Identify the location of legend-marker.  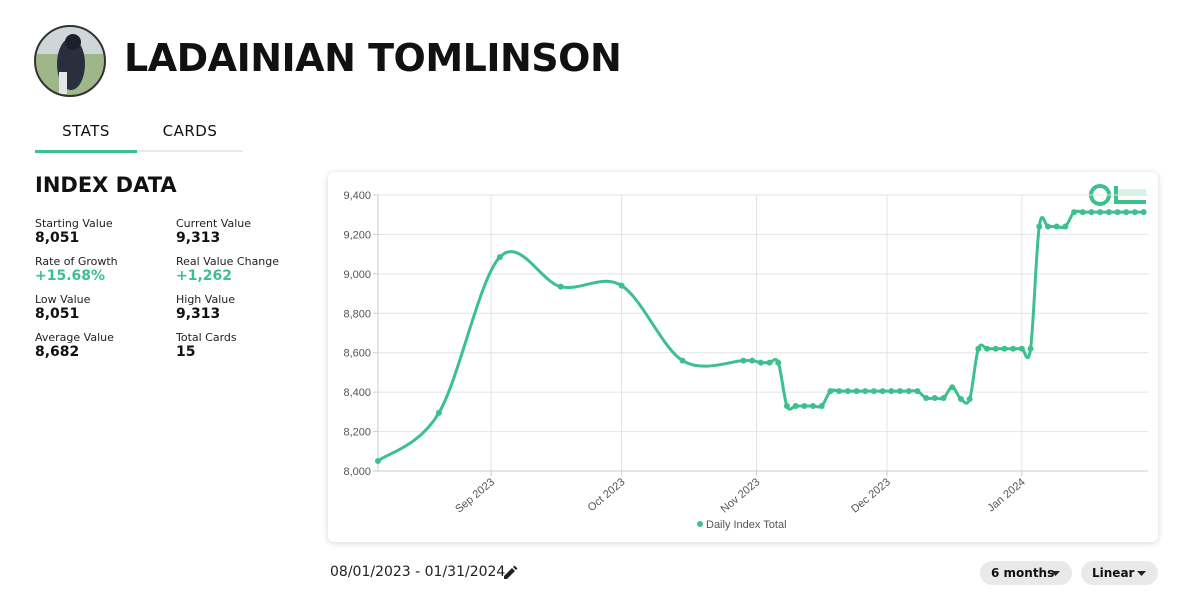
(700, 524).